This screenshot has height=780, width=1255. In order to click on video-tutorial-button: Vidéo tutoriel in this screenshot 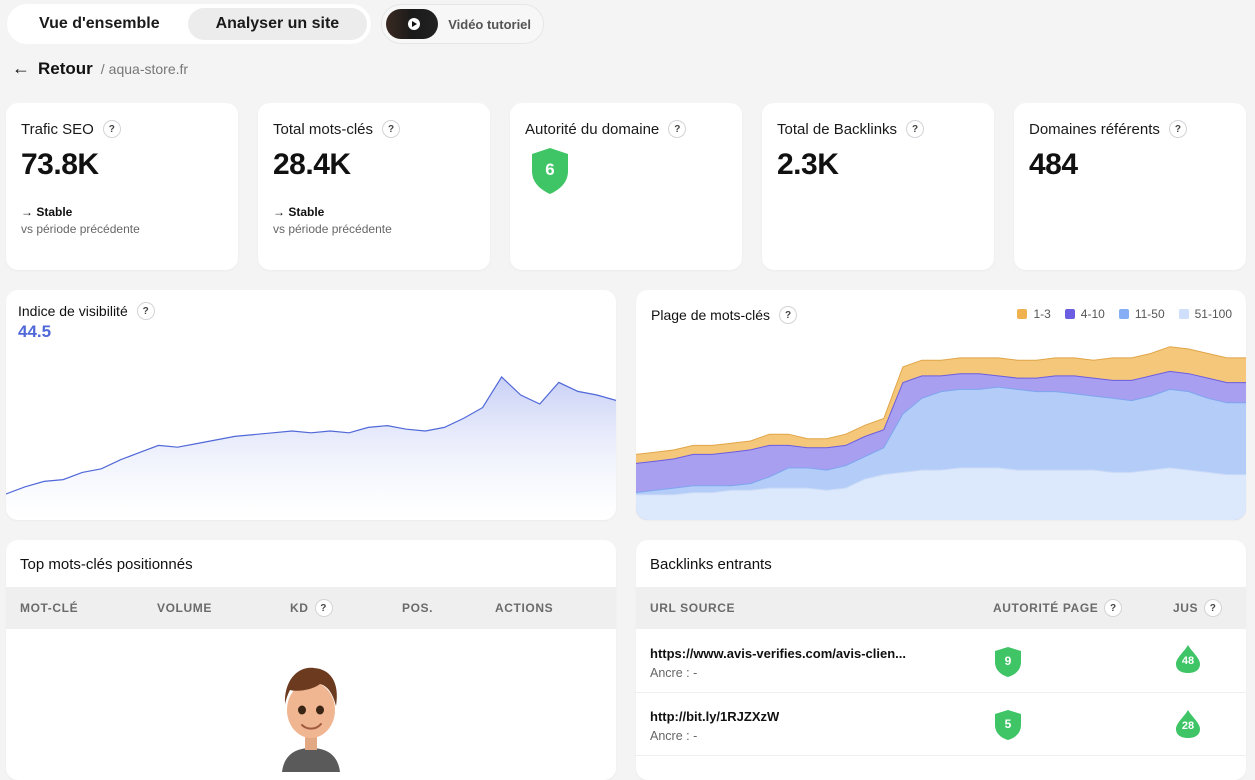, I will do `click(463, 24)`.